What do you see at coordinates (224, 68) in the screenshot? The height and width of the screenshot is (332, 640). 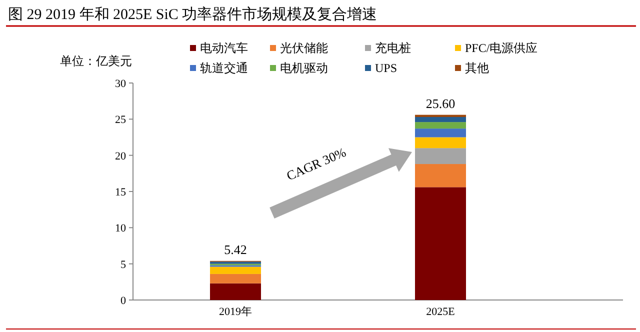 I see `legend-label: 轨道交通` at bounding box center [224, 68].